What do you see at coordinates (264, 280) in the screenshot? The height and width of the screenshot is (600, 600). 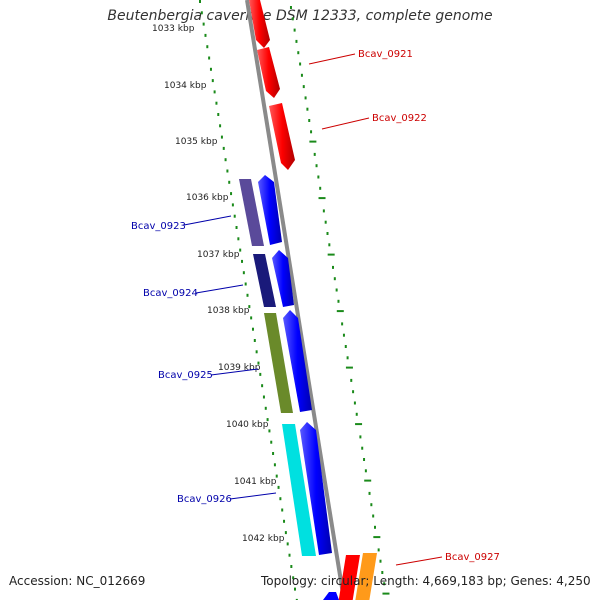 I see `cog-block-navy` at bounding box center [264, 280].